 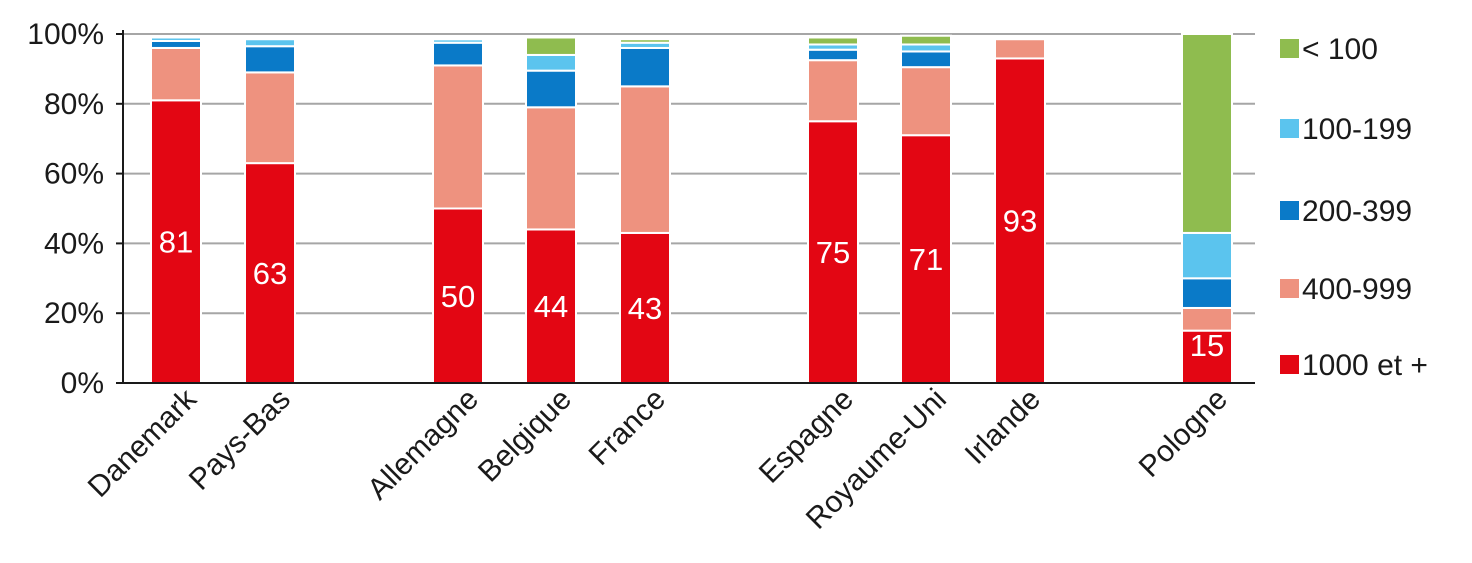 What do you see at coordinates (1357, 129) in the screenshot?
I see `legend-label: 100-199` at bounding box center [1357, 129].